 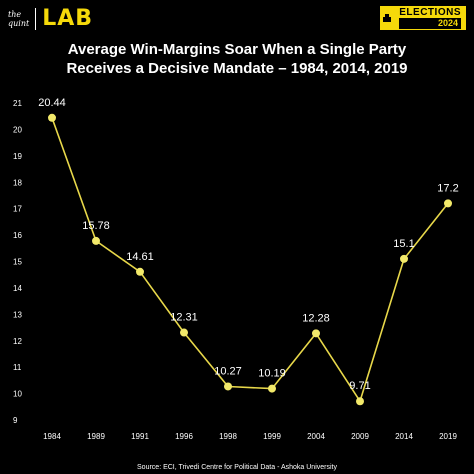 What do you see at coordinates (17, 262) in the screenshot?
I see `y-tick-label: 15` at bounding box center [17, 262].